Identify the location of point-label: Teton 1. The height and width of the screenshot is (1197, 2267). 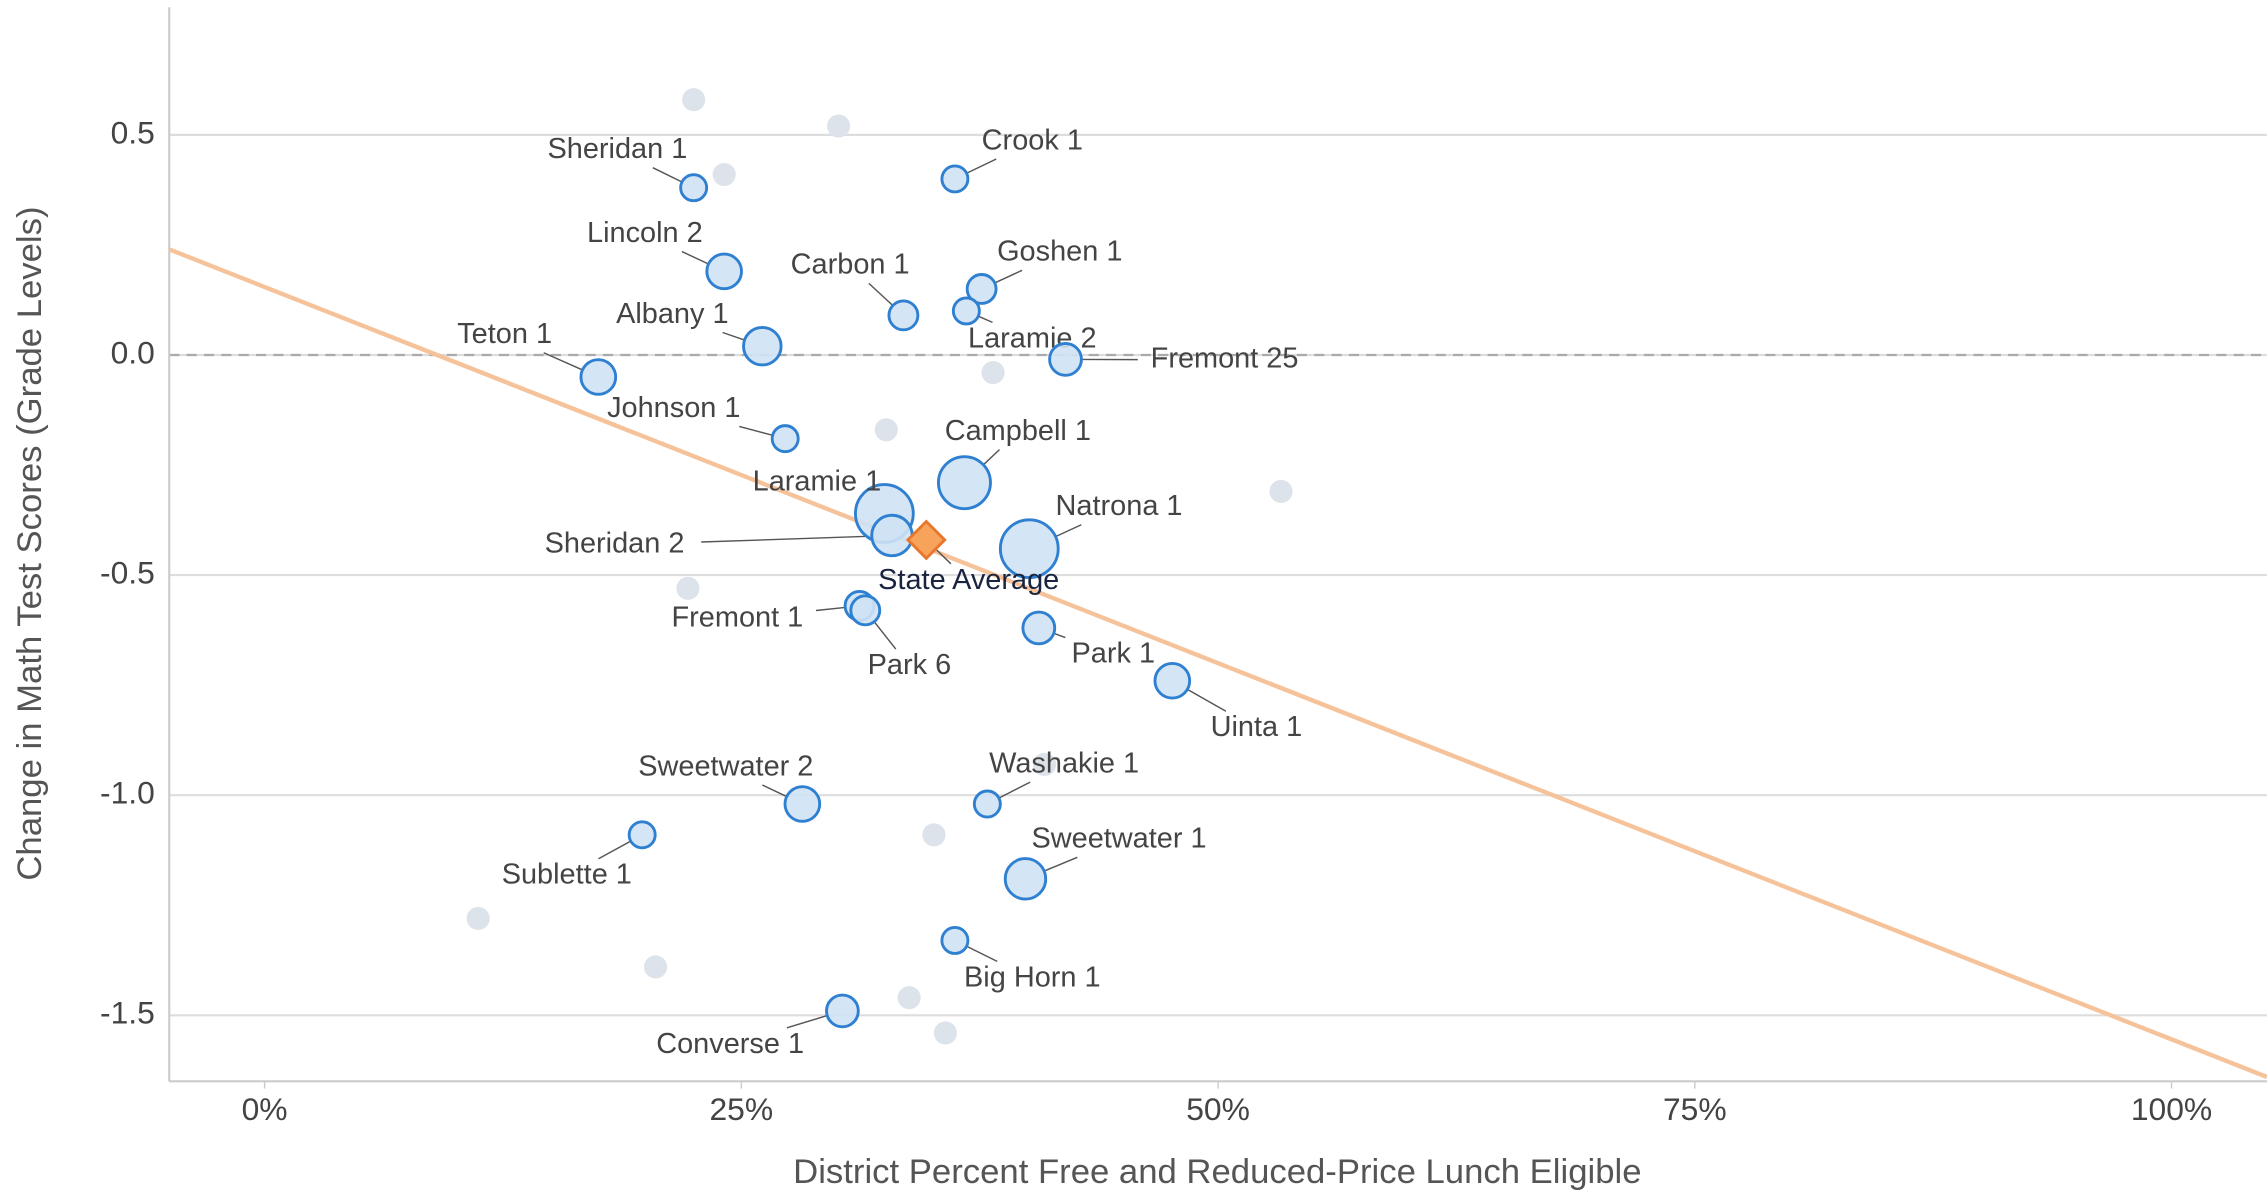
(504, 334).